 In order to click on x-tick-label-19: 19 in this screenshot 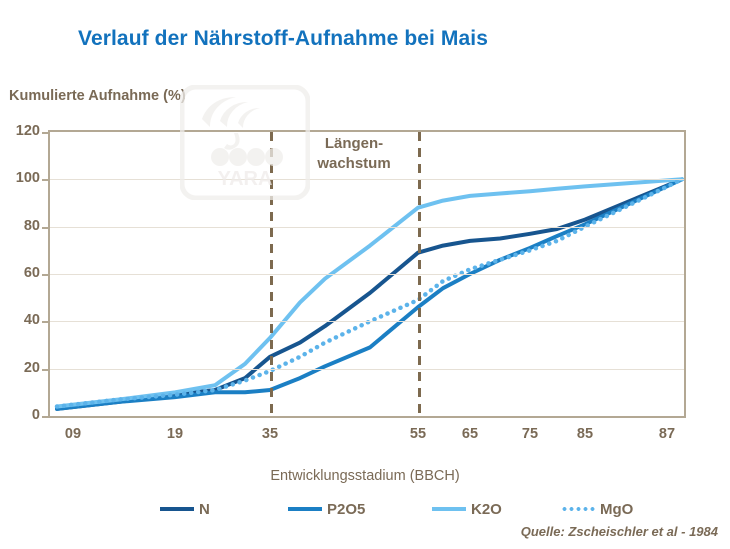, I will do `click(175, 434)`.